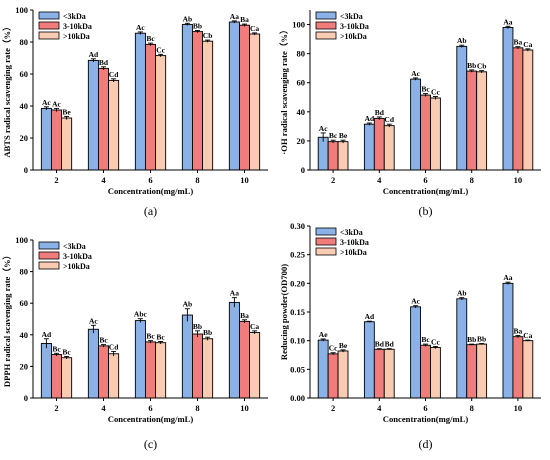  I want to click on significance-label: Ae, so click(323, 334).